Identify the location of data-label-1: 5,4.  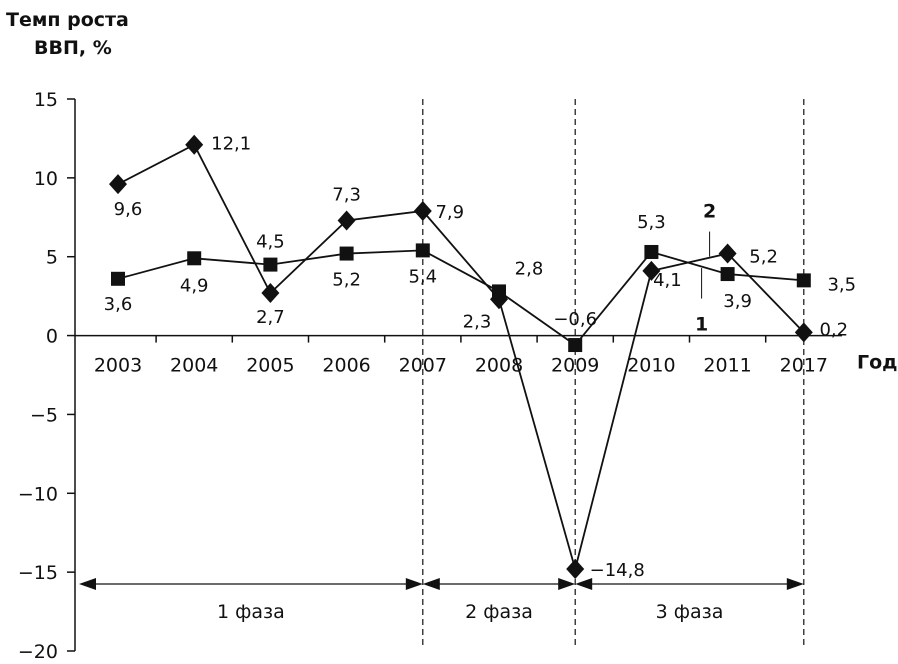
(422, 276).